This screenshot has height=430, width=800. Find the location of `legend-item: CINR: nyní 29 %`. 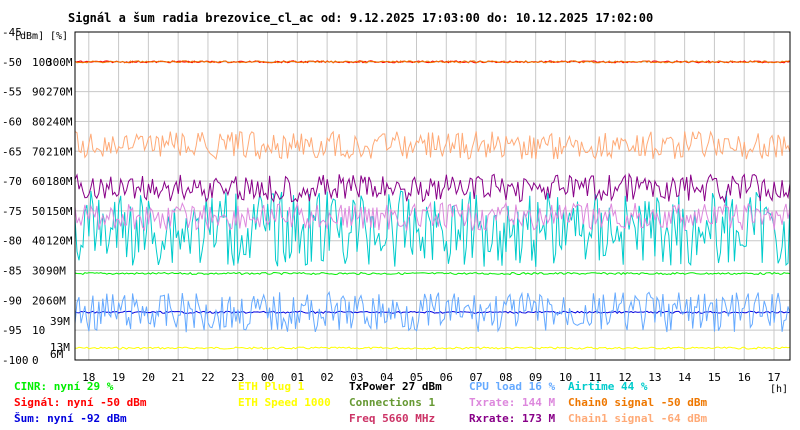

legend-item: CINR: nyní 29 % is located at coordinates (64, 386).